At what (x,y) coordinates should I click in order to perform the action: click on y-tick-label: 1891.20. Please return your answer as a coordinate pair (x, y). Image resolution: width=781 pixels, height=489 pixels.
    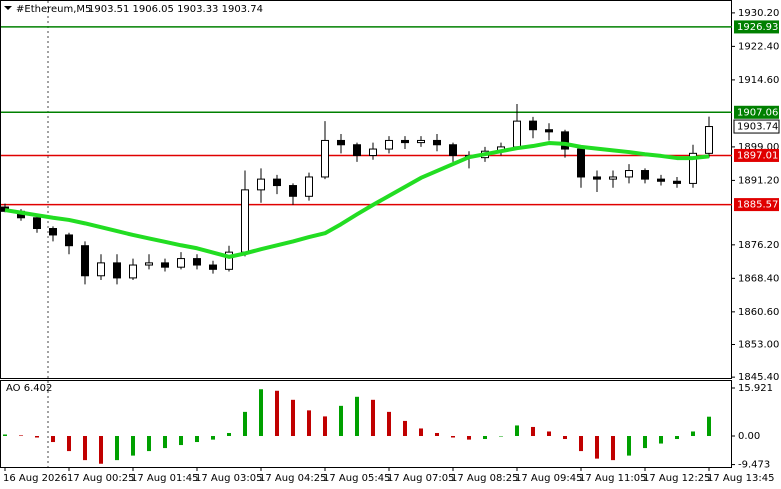
    Looking at the image, I should click on (758, 180).